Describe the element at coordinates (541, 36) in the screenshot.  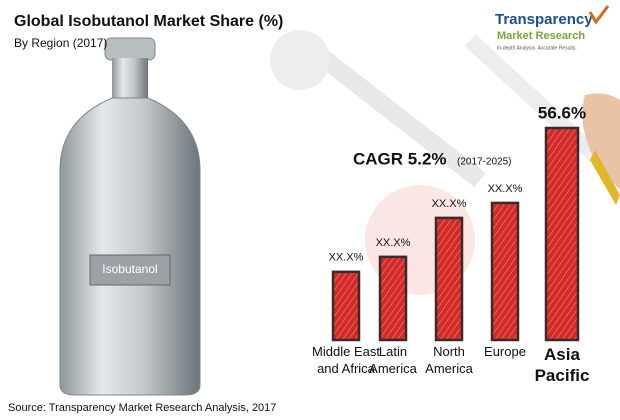
I see `logo-line2: Market Research` at that location.